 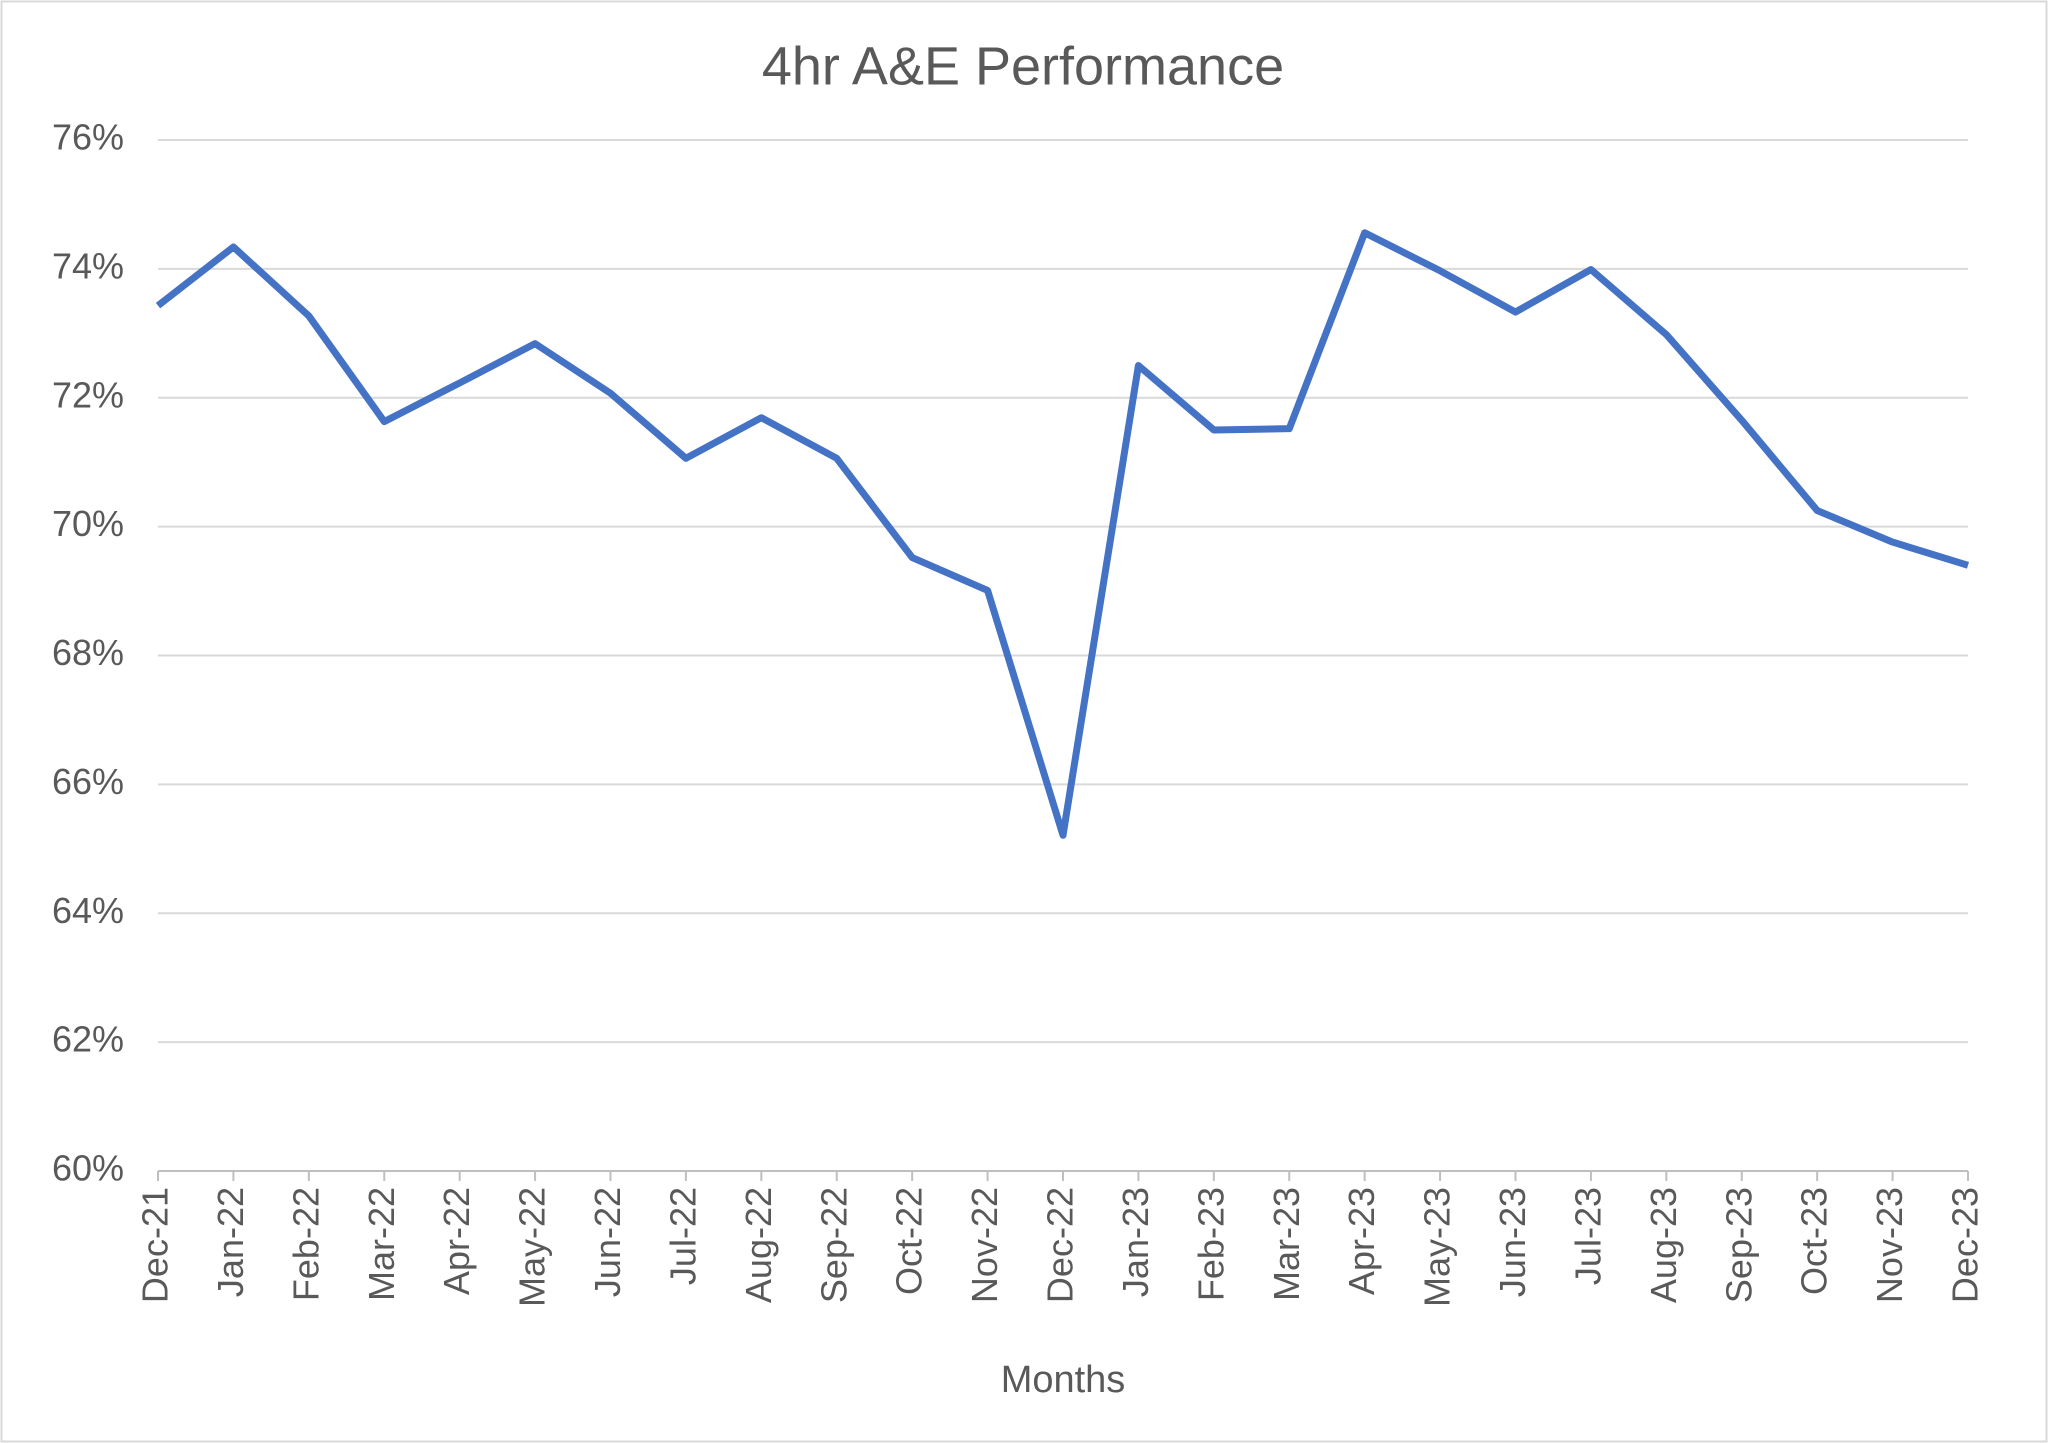 What do you see at coordinates (1512, 1242) in the screenshot?
I see `x-tick-label: Jun-23` at bounding box center [1512, 1242].